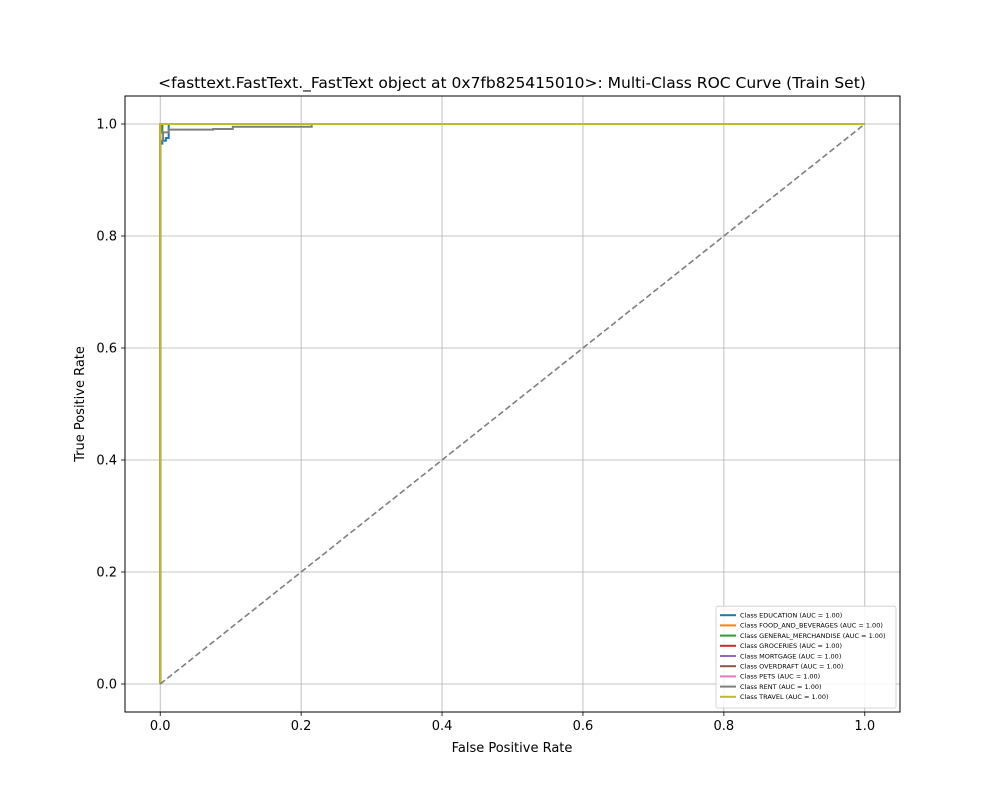  What do you see at coordinates (724, 726) in the screenshot?
I see `x-tick-label: 0.8` at bounding box center [724, 726].